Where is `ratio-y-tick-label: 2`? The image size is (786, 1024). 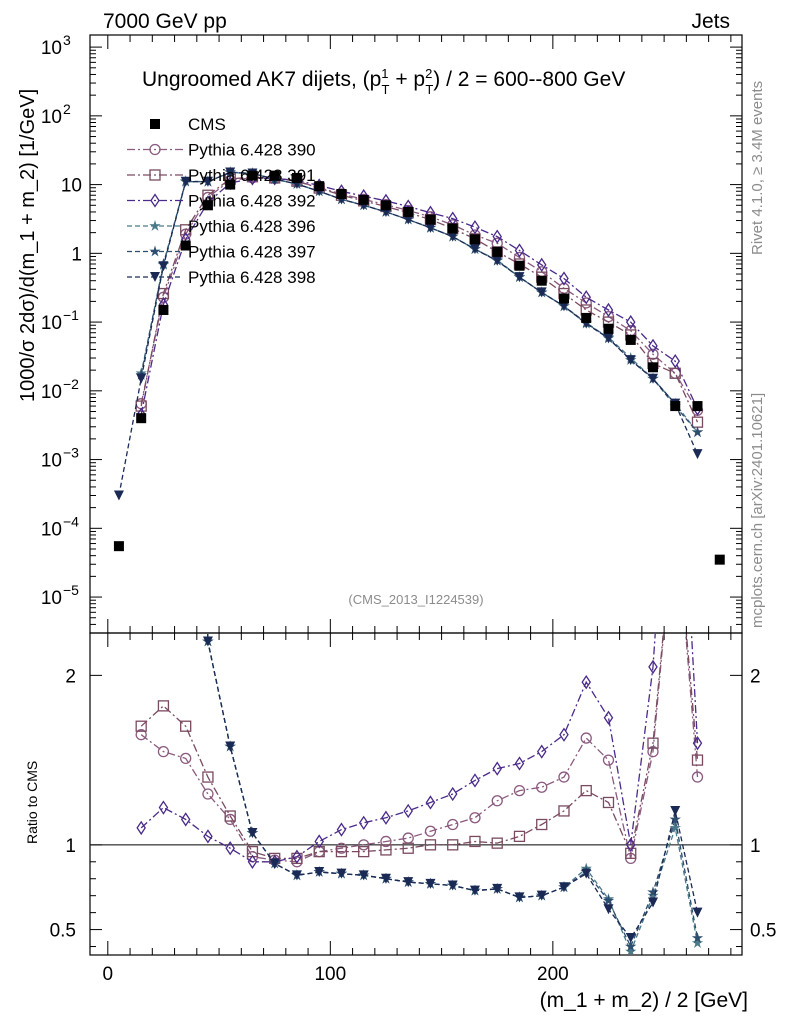
ratio-y-tick-label: 2 is located at coordinates (70, 676).